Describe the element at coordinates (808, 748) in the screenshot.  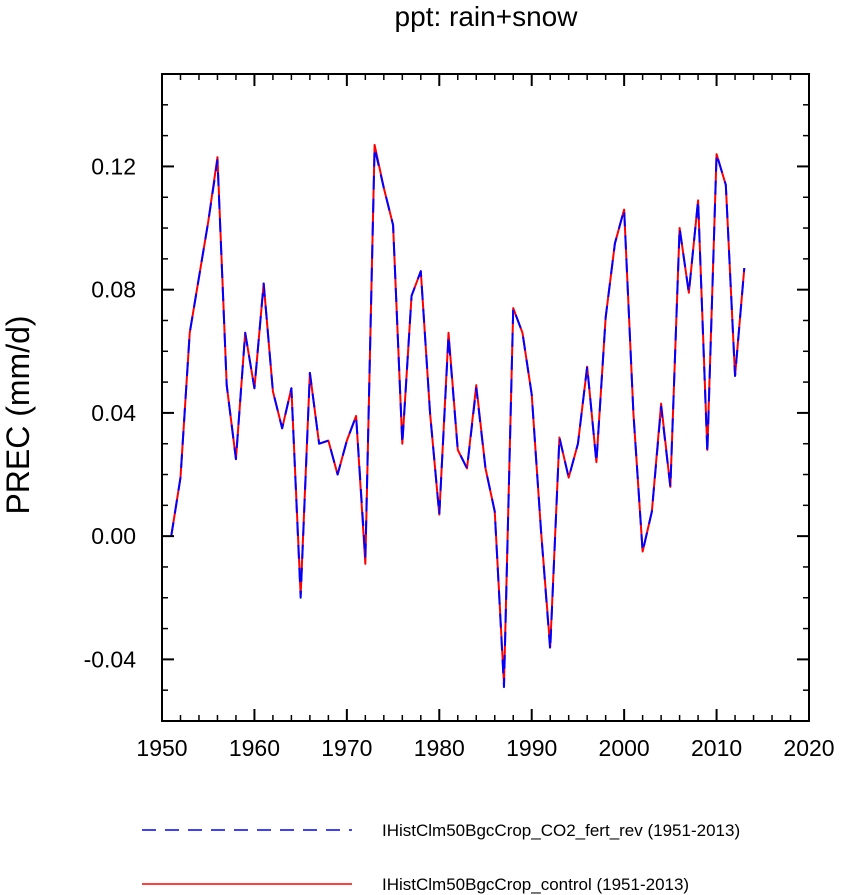
I see `x-tick-label: 2020` at that location.